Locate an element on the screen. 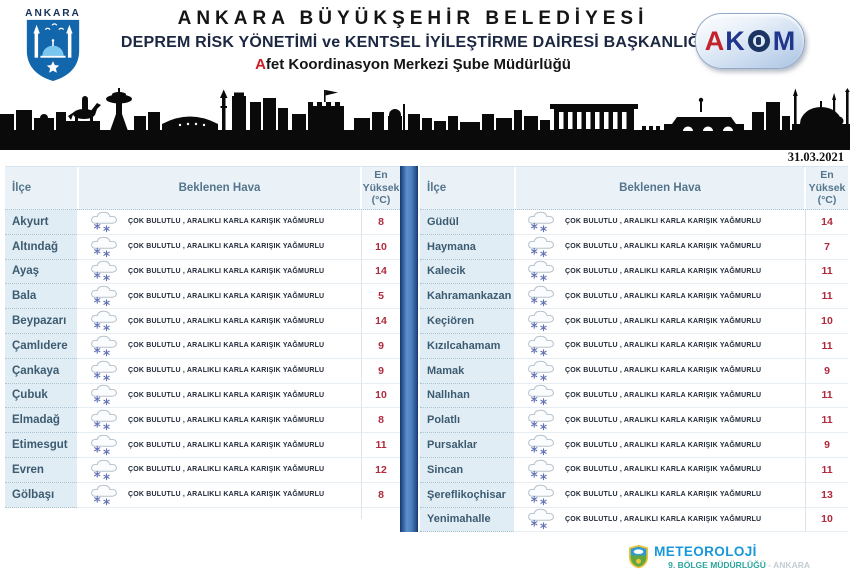 This screenshot has width=850, height=578. org-title: ANKARA BÜYÜKŞEHİR BELEDİYESİ is located at coordinates (413, 18).